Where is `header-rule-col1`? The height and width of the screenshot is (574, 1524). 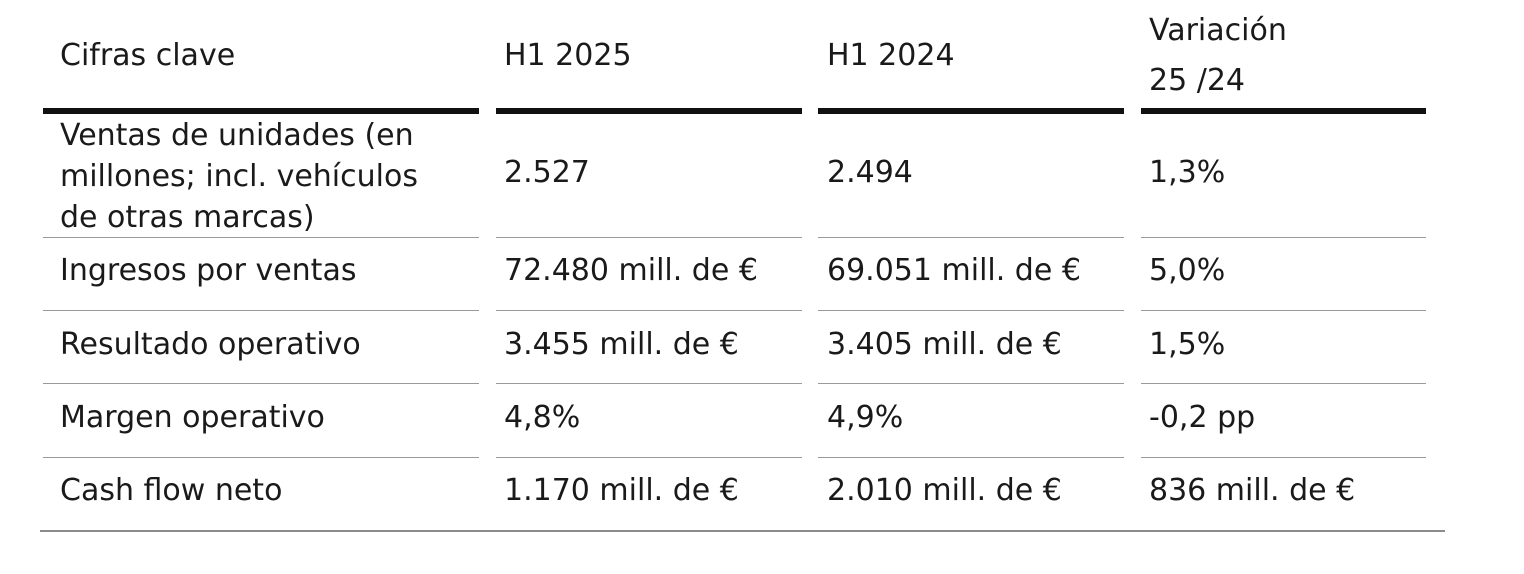
header-rule-col1 is located at coordinates (261, 111).